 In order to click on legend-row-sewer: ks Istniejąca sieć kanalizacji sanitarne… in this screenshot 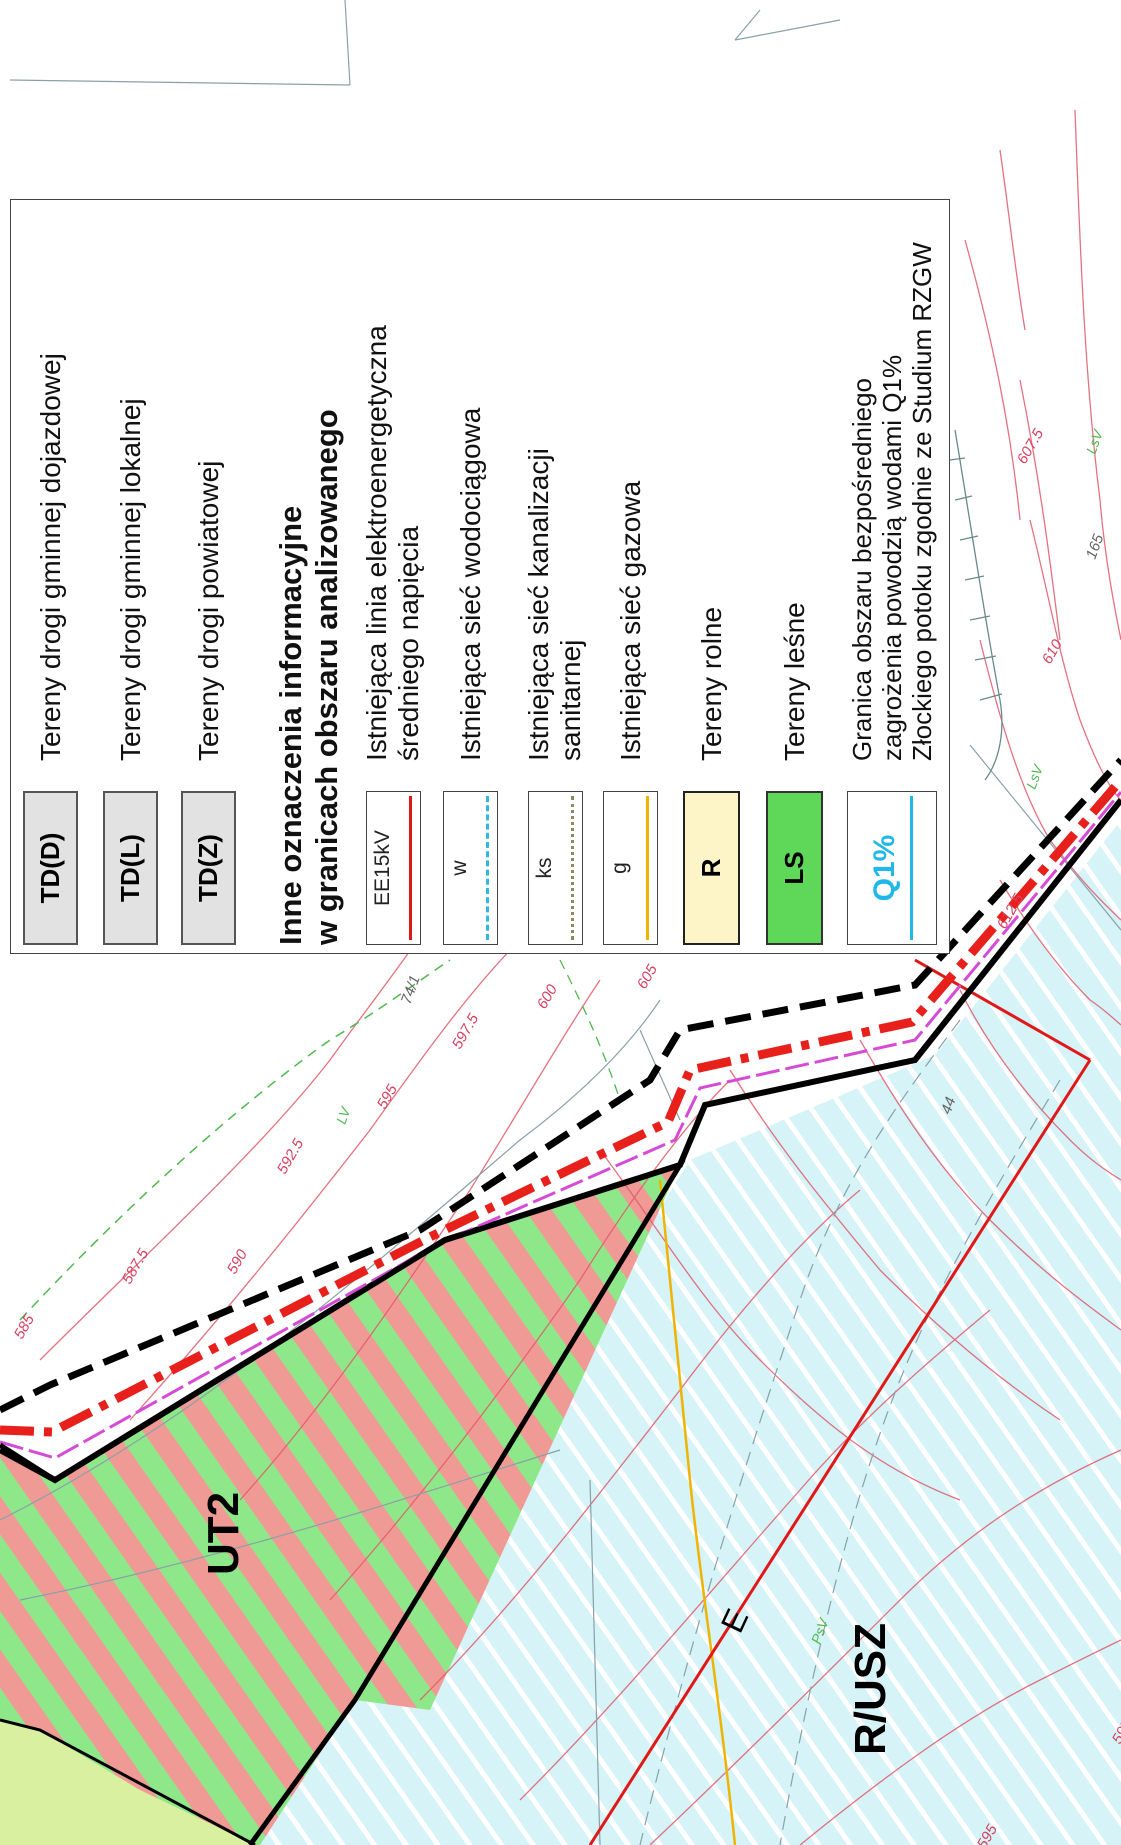, I will do `click(555, 696)`.